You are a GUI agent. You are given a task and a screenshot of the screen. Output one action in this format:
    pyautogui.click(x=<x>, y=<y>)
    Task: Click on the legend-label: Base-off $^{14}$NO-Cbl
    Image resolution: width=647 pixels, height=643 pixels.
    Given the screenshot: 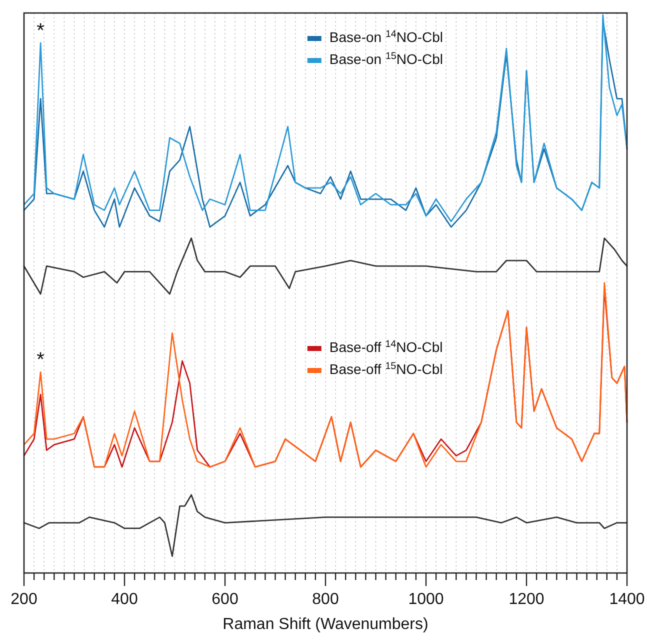 What is the action you would take?
    pyautogui.click(x=386, y=346)
    